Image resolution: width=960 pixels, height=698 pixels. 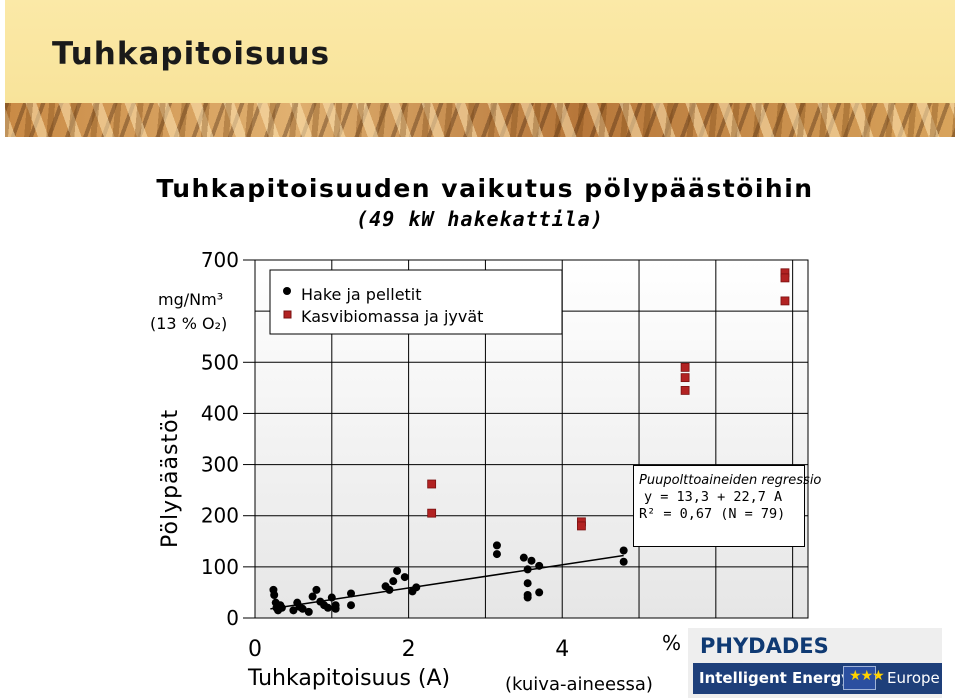 I want to click on page-title: Tuhkapitoisuus, so click(x=191, y=54).